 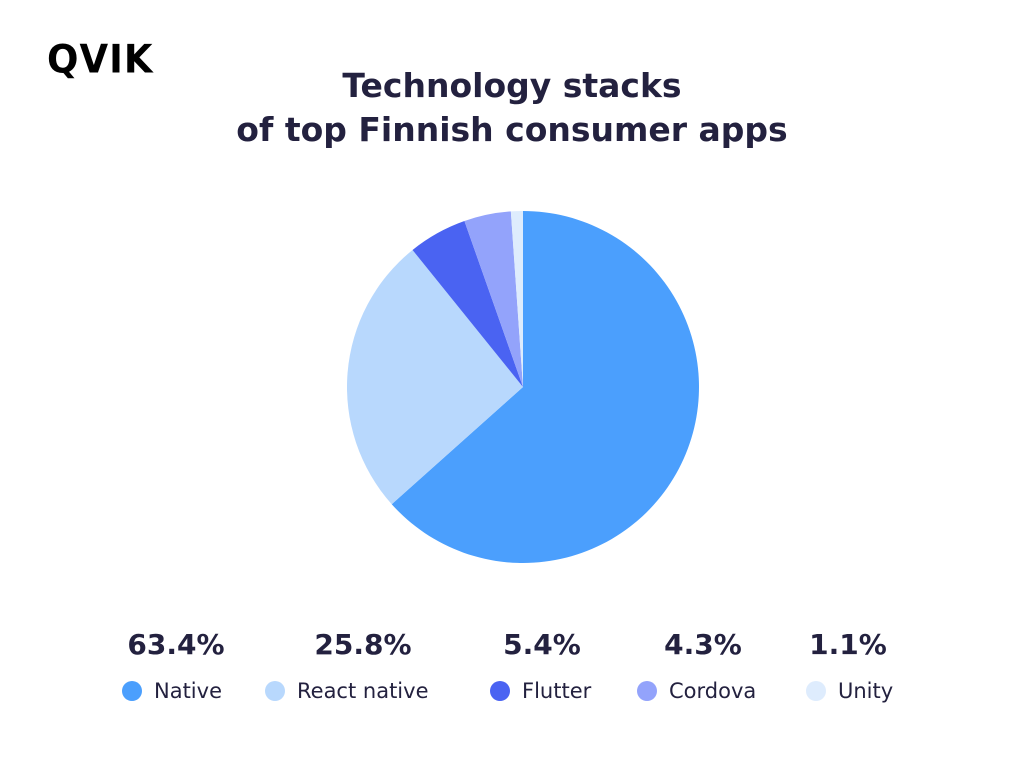 I want to click on percent-label-cordova: 4.3%, so click(x=703, y=644).